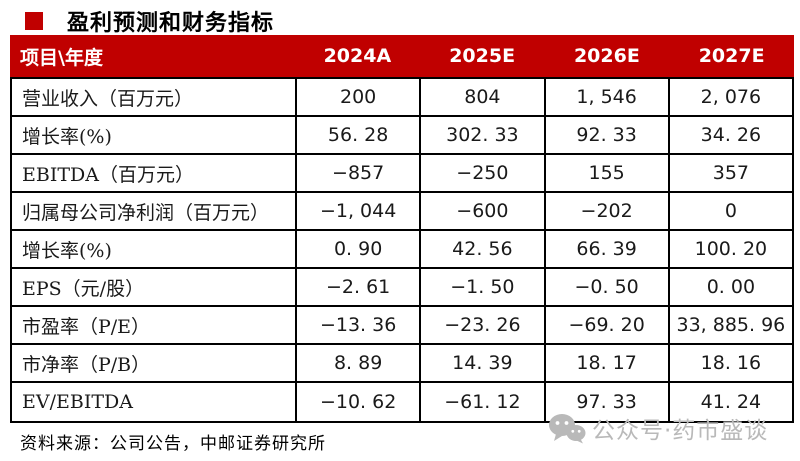  What do you see at coordinates (605, 135) in the screenshot?
I see `cell-value: 92. 33` at bounding box center [605, 135].